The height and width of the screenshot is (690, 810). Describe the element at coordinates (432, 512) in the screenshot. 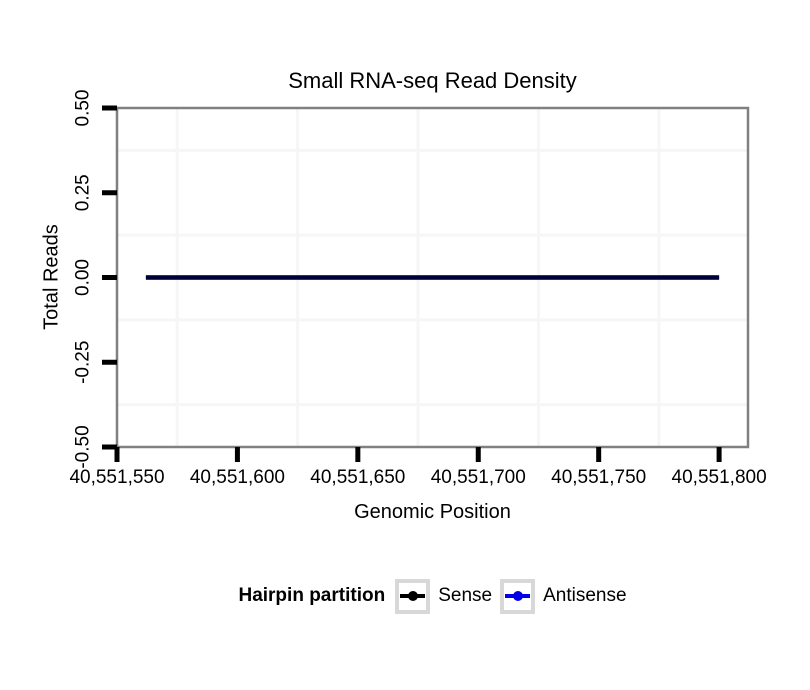

I see `x-axis-title: Genomic Position` at that location.